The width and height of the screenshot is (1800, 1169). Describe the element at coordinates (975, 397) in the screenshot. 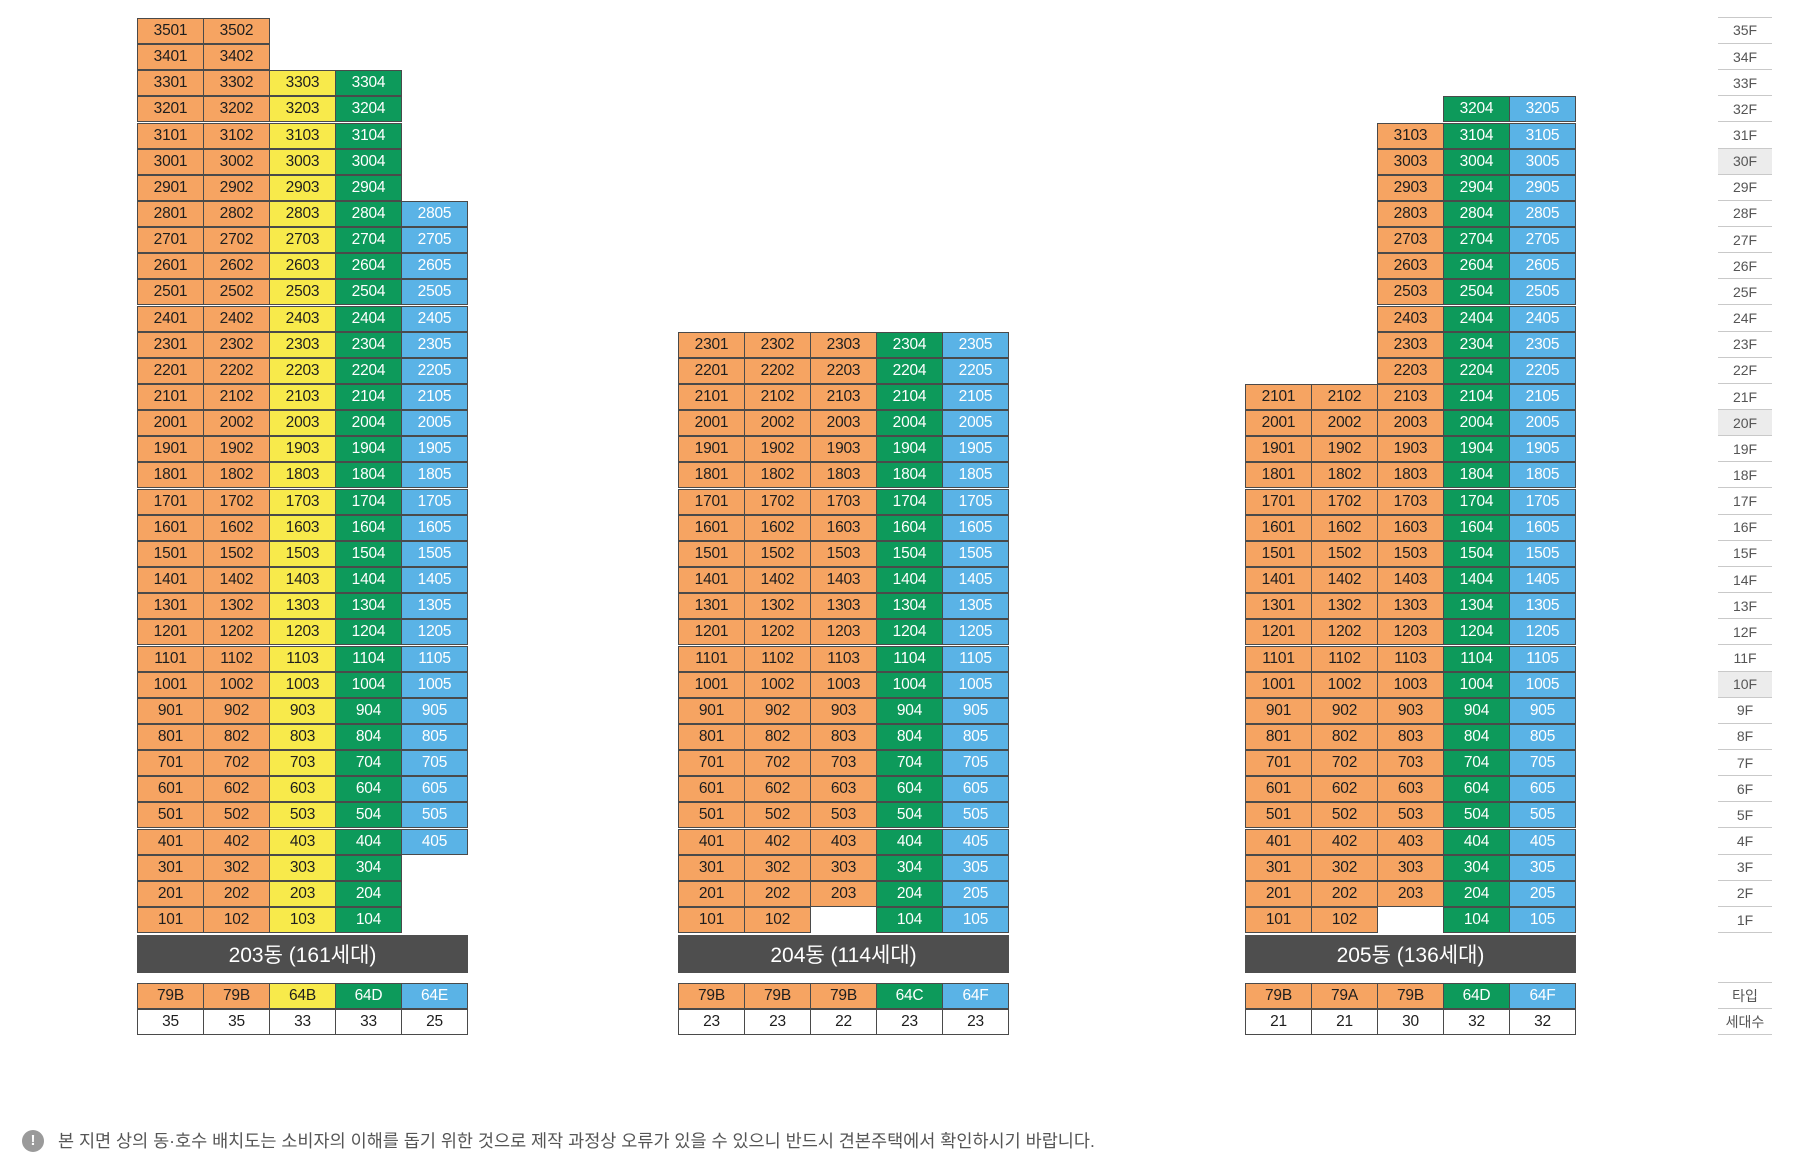

I see `unit-cell: 2105` at that location.